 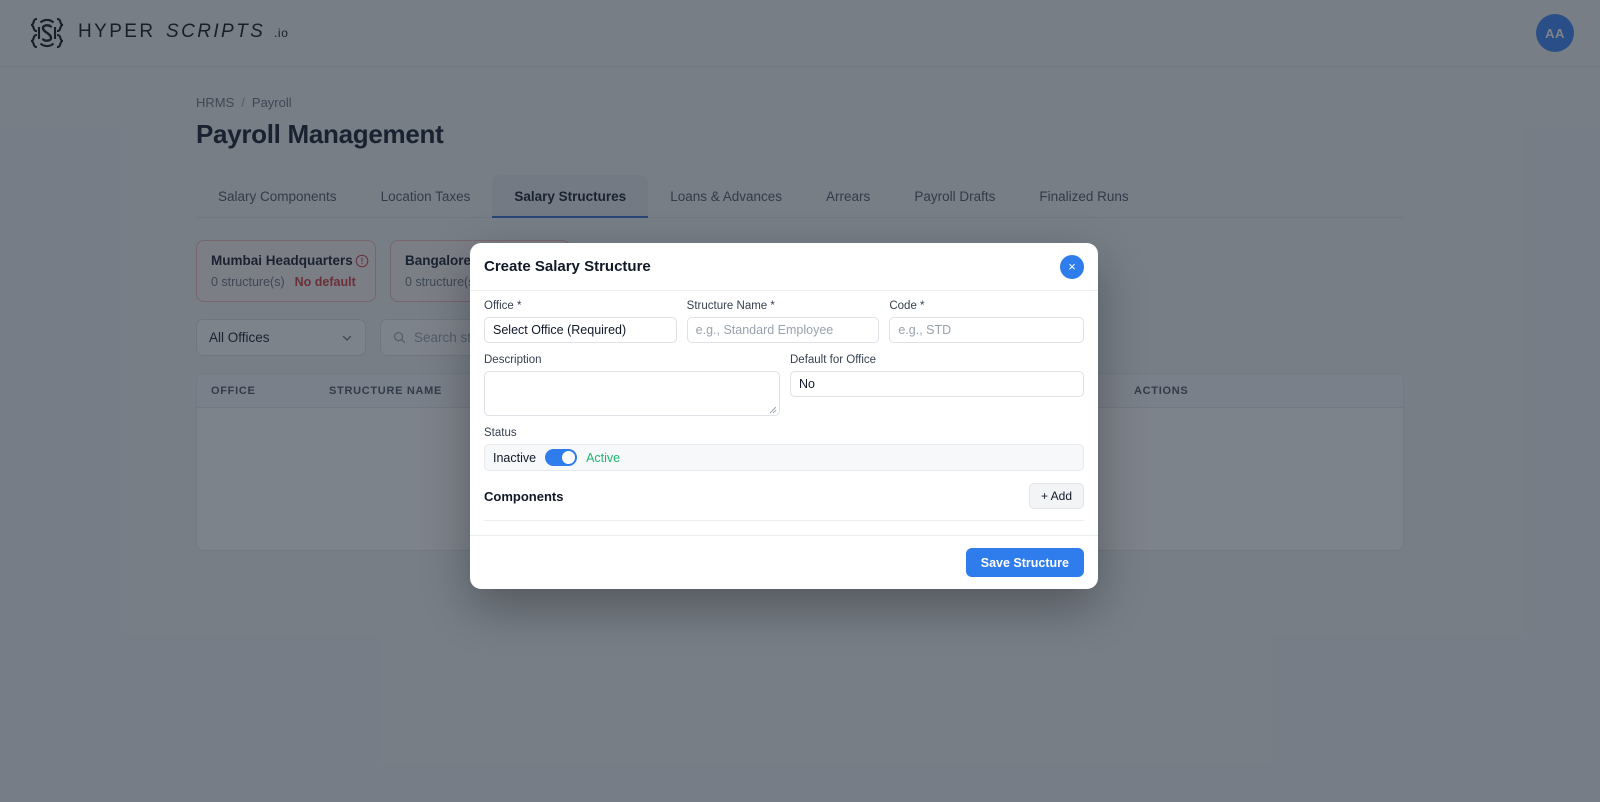 I want to click on field-description: Description, so click(x=632, y=385).